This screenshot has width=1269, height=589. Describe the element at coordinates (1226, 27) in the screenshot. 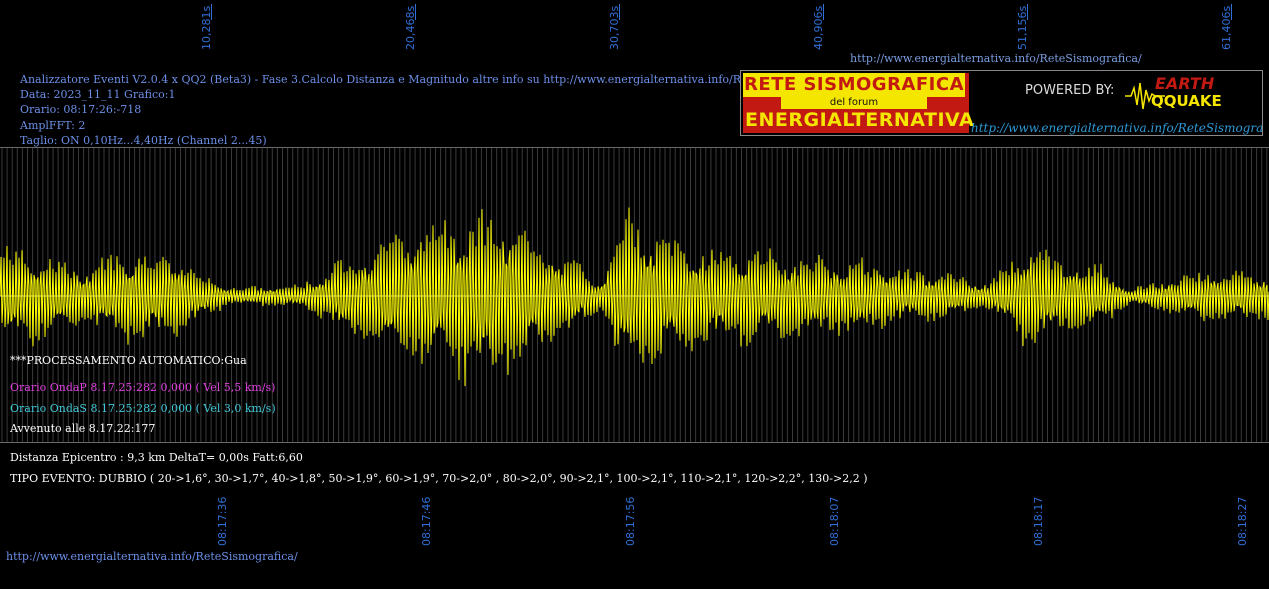

I see `top-axis-tick: 61,406s` at that location.